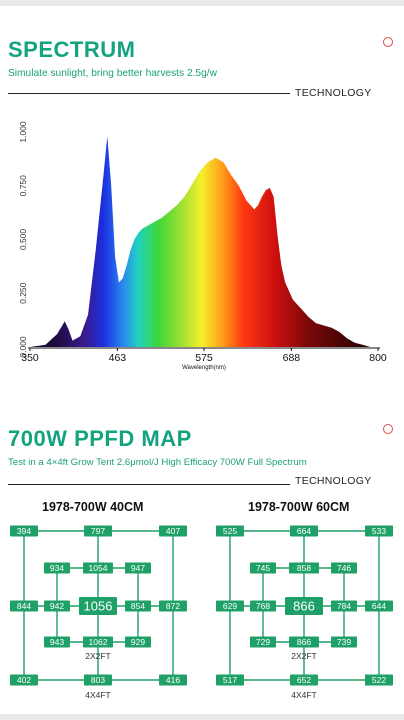 This screenshot has height=720, width=404. I want to click on ppfd-corner-value: 525, so click(230, 531).